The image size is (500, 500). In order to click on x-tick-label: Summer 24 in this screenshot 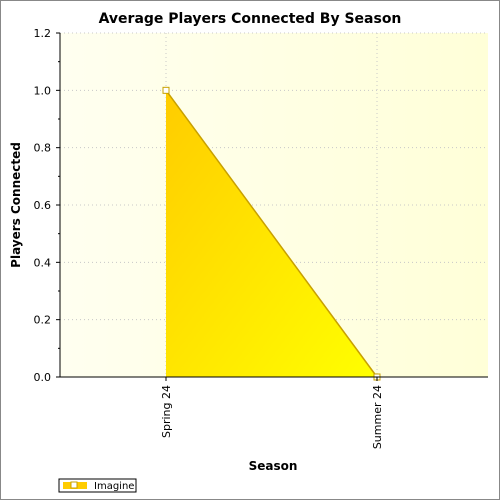, I will do `click(377, 417)`.